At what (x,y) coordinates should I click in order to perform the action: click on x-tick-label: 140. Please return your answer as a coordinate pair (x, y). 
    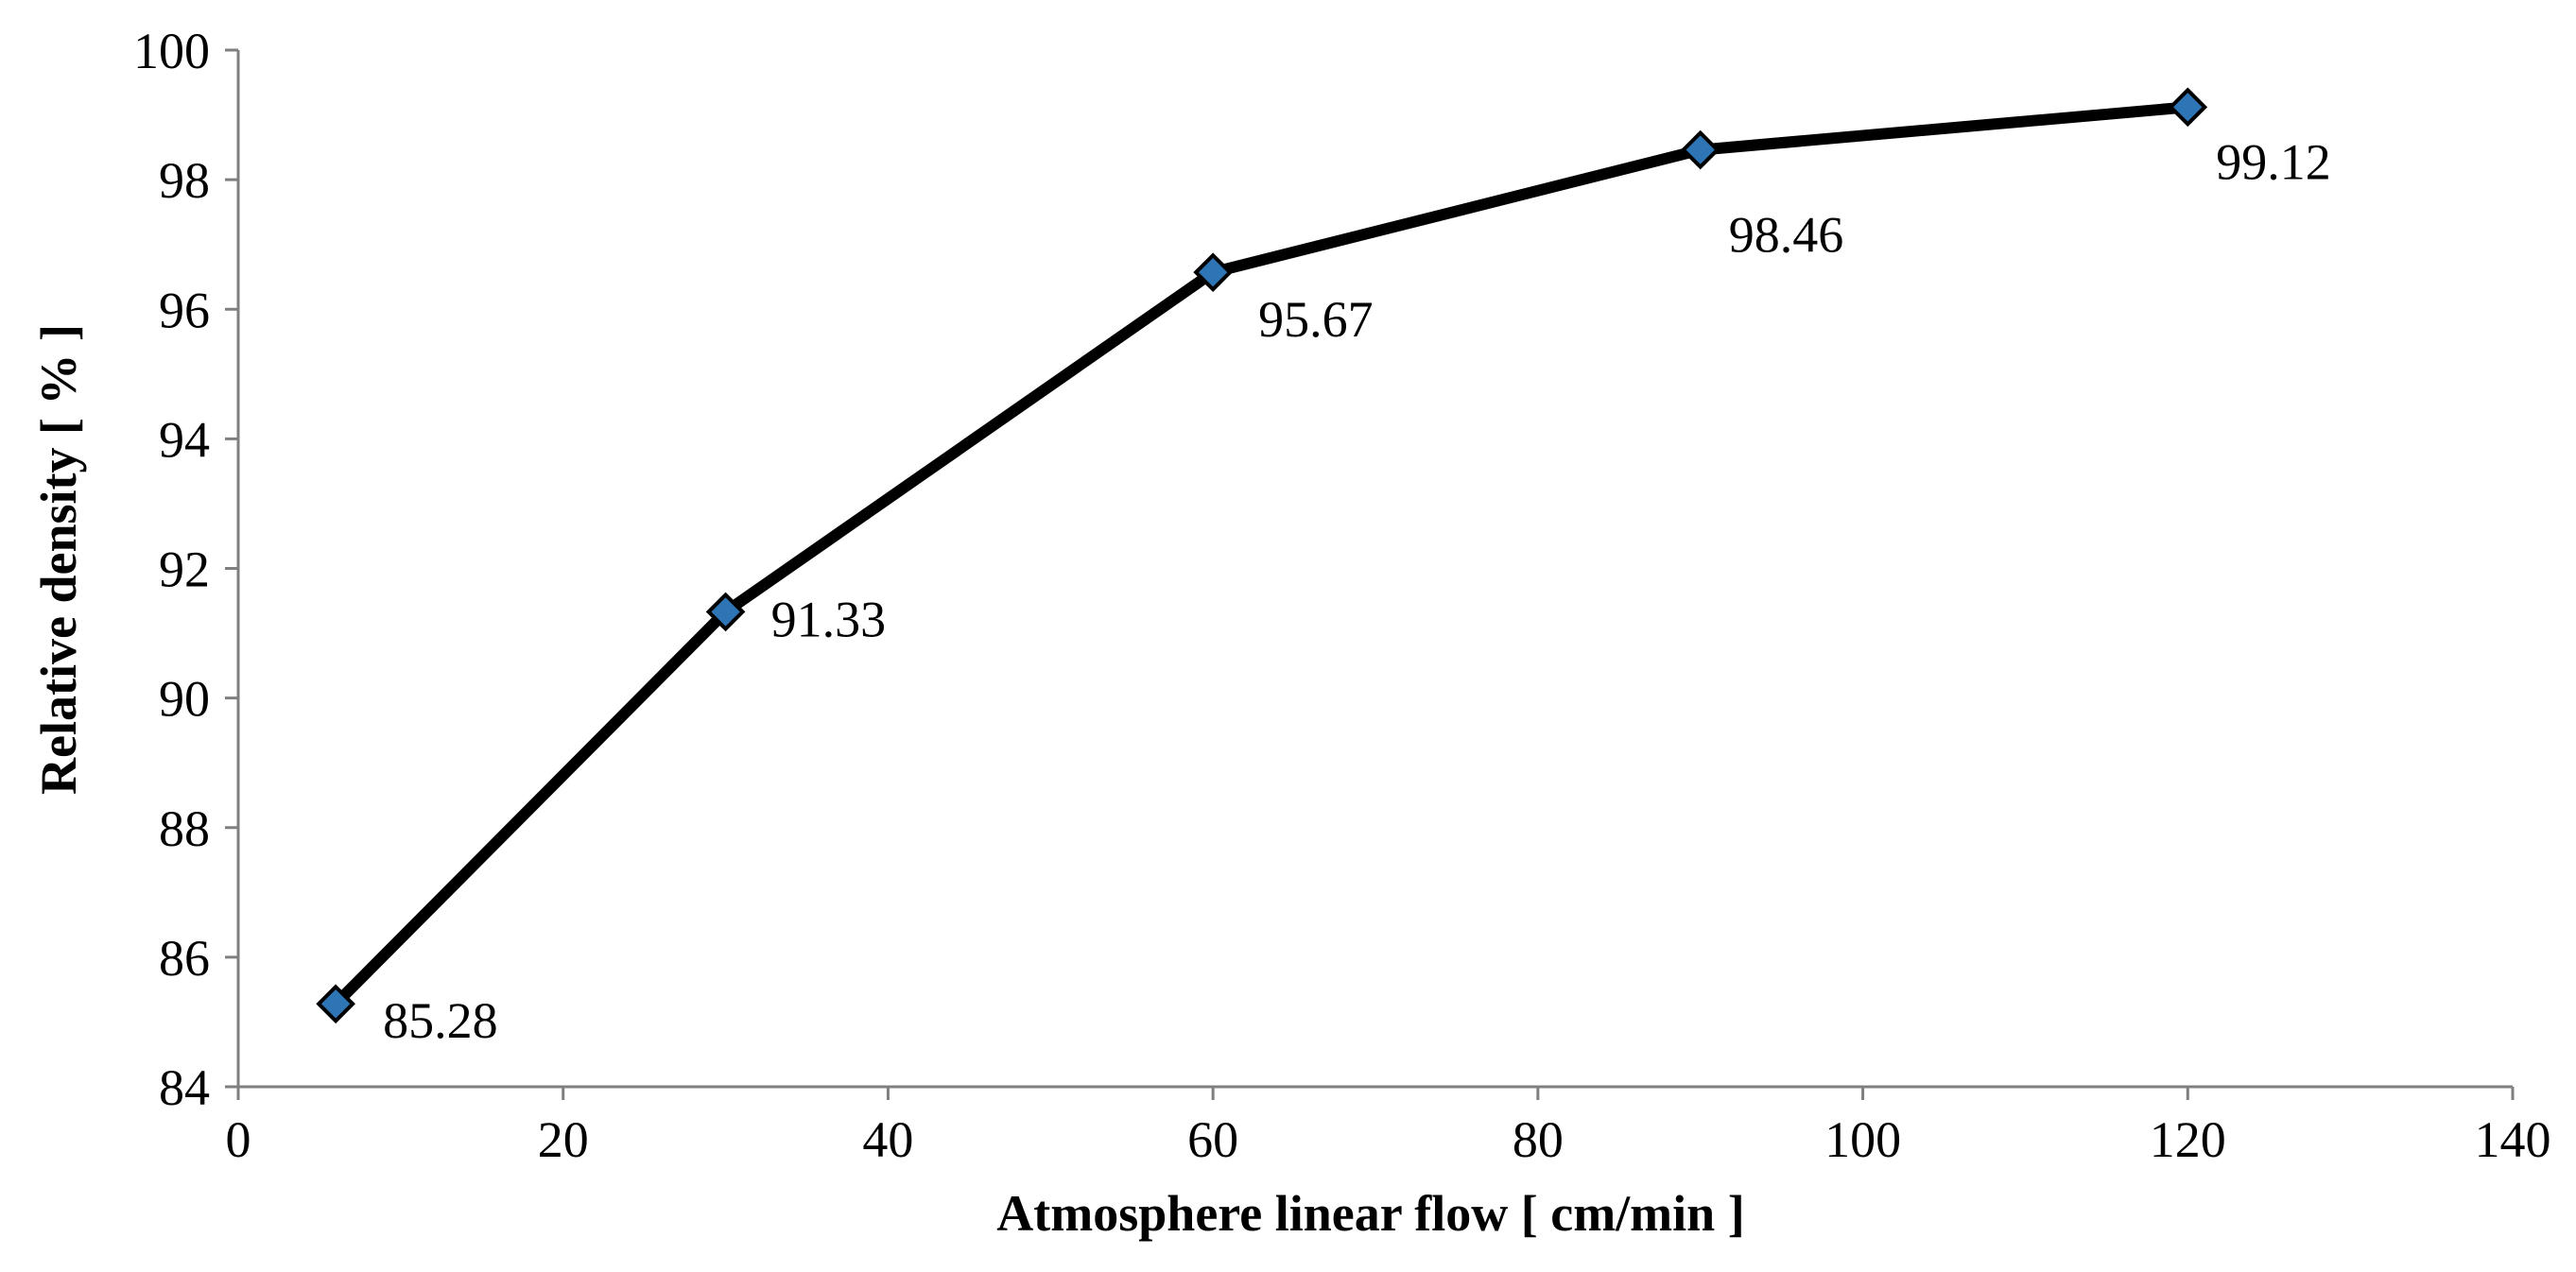
    Looking at the image, I should click on (2513, 1139).